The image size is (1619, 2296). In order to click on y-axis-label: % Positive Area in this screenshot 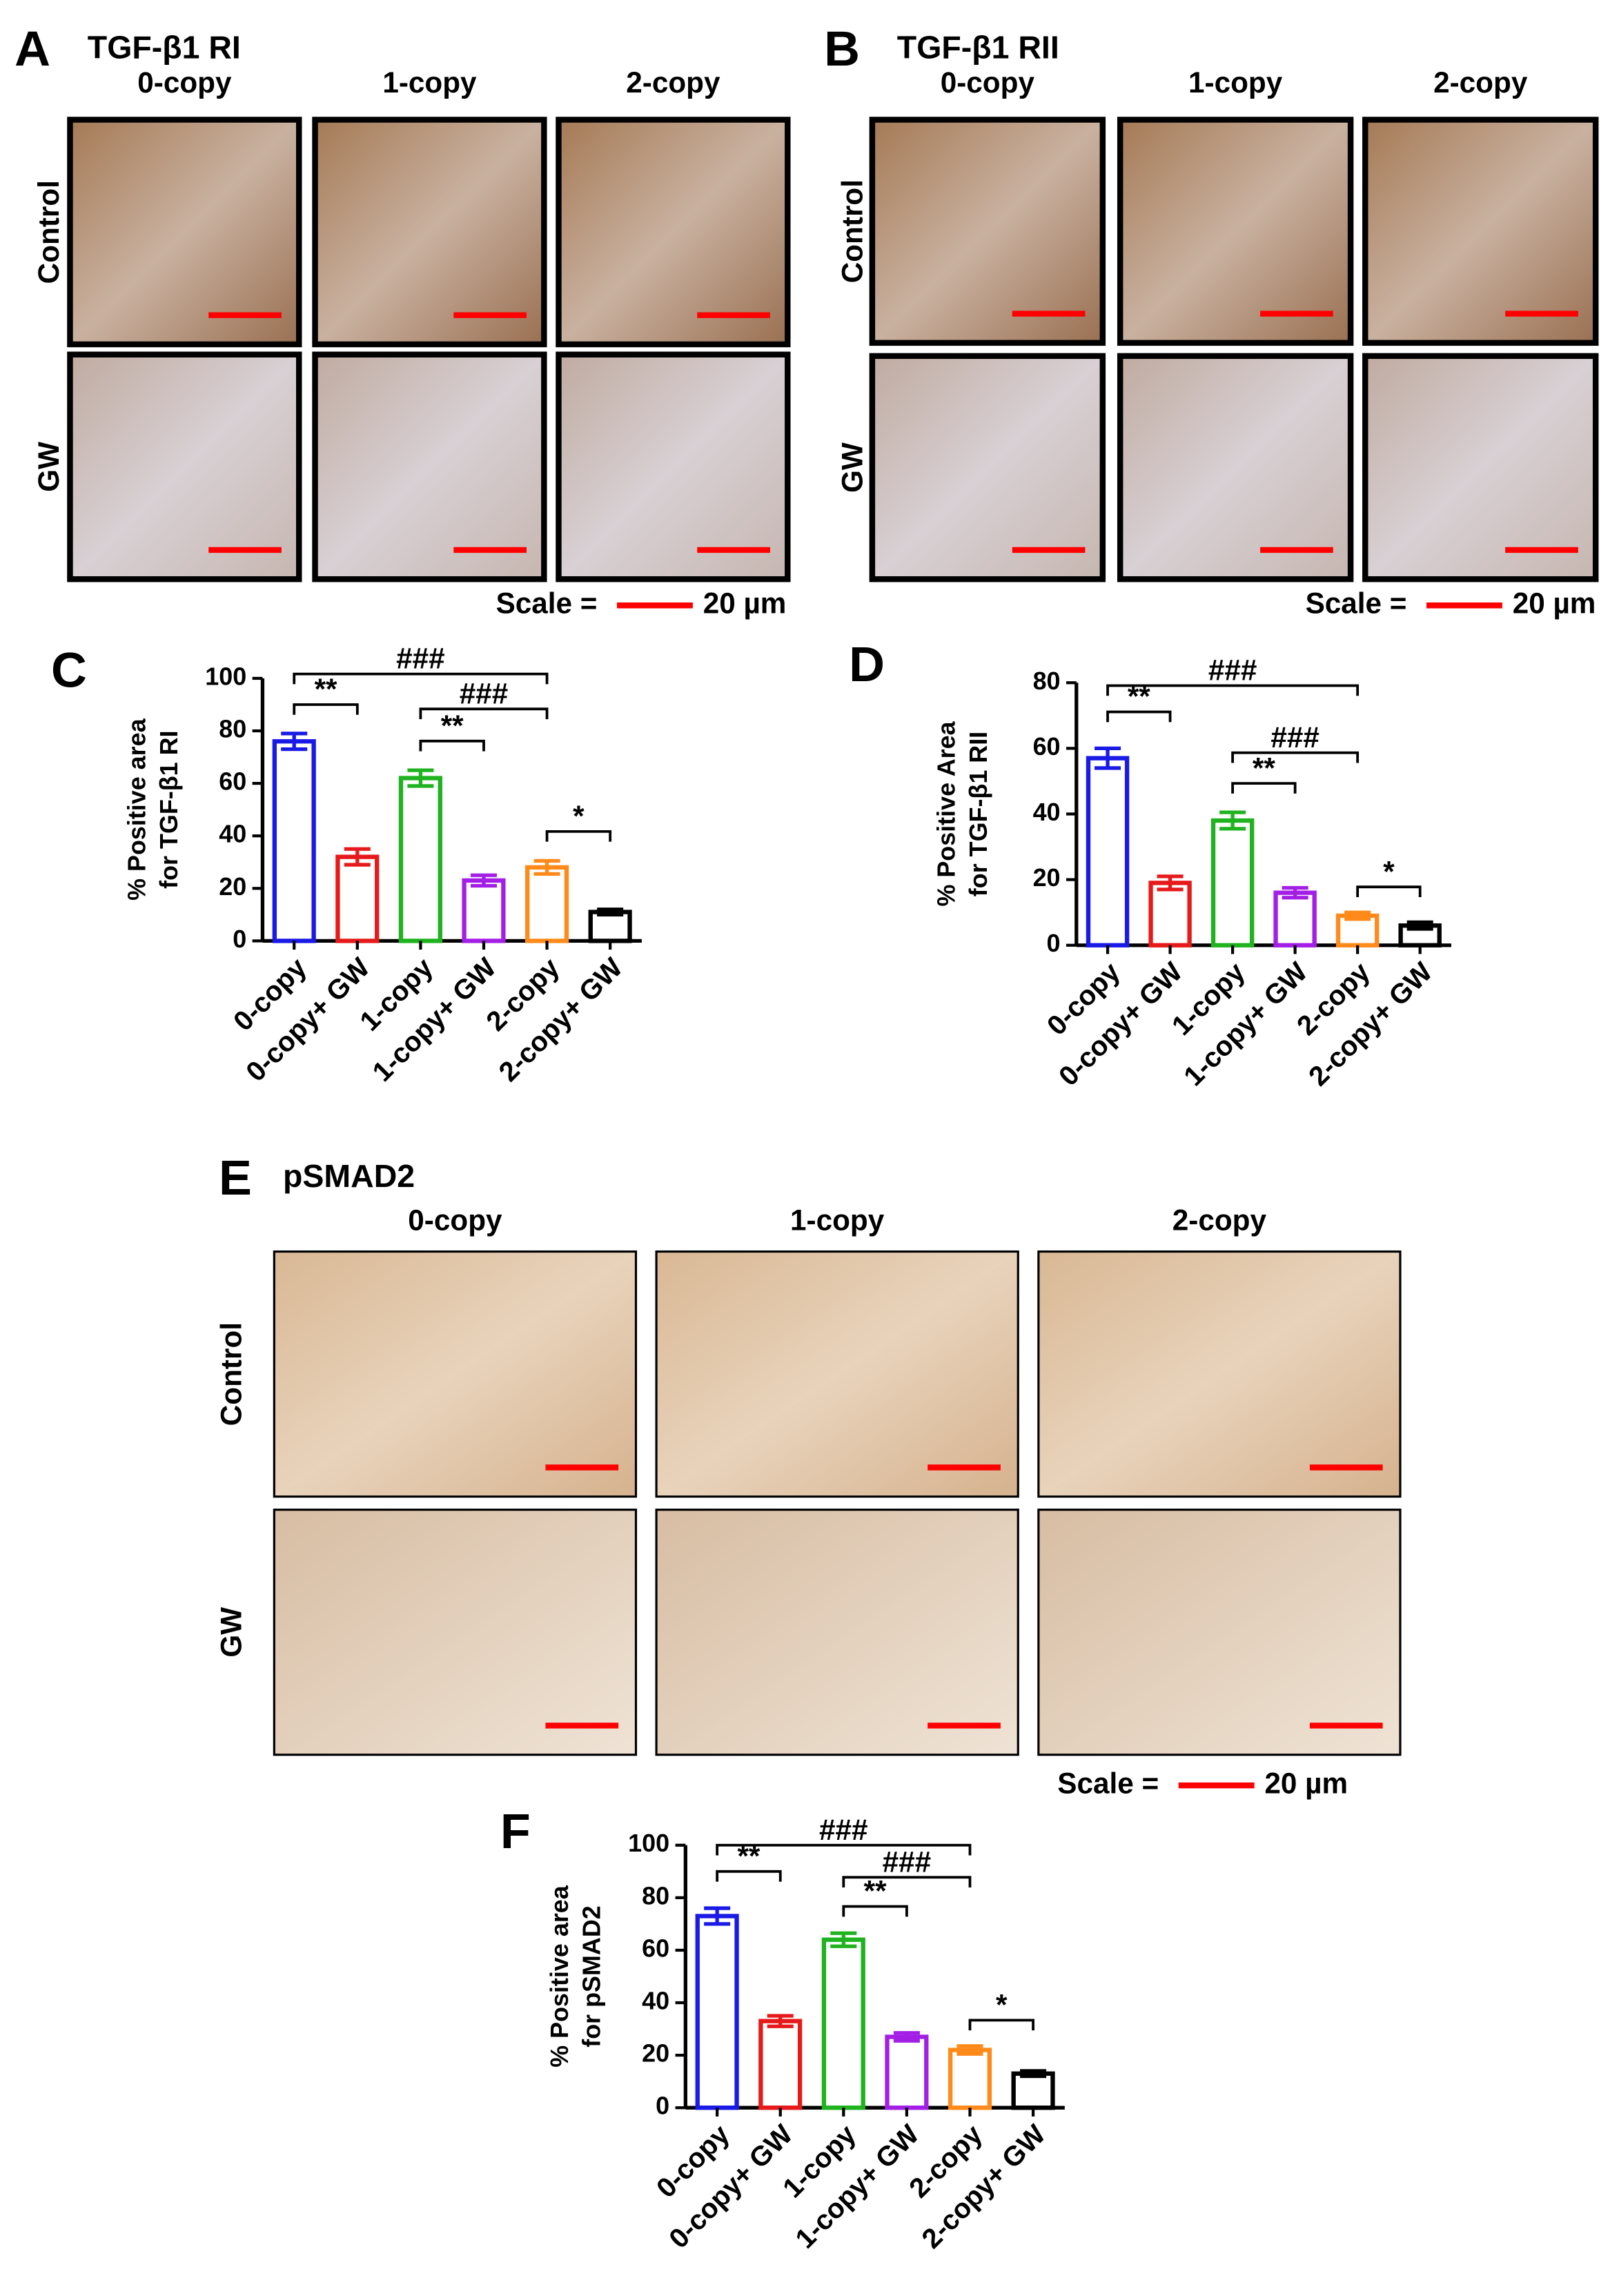, I will do `click(946, 813)`.